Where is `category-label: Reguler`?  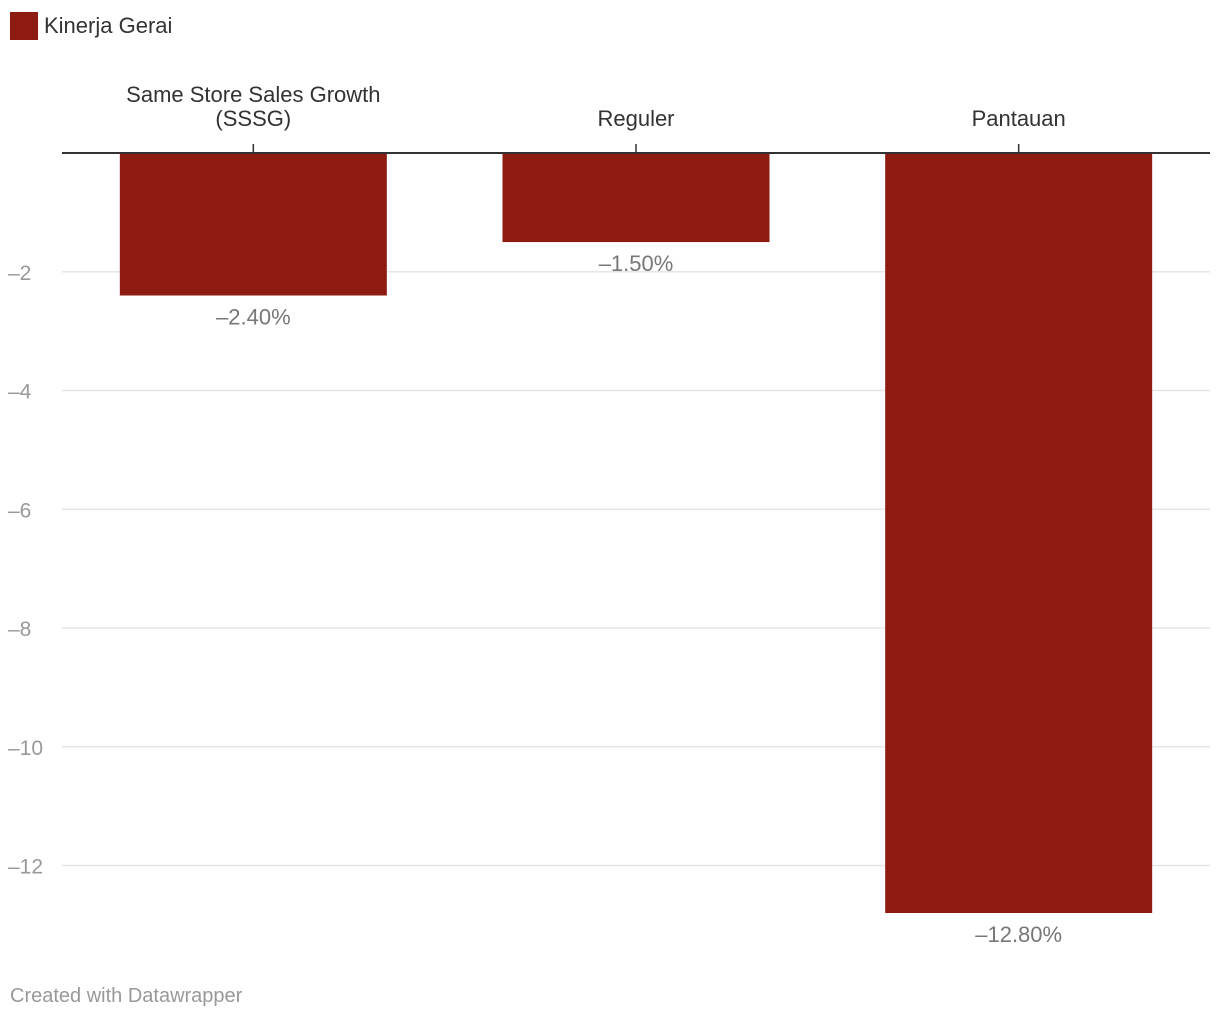
category-label: Reguler is located at coordinates (635, 118).